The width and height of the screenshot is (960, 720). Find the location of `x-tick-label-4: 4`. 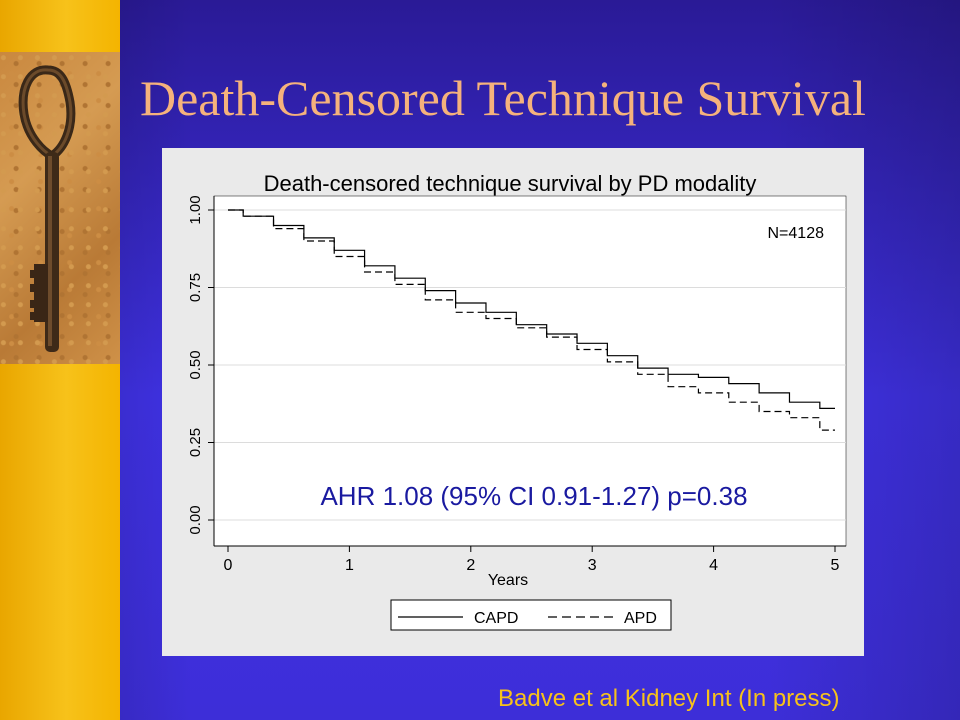

x-tick-label-4: 4 is located at coordinates (713, 565).